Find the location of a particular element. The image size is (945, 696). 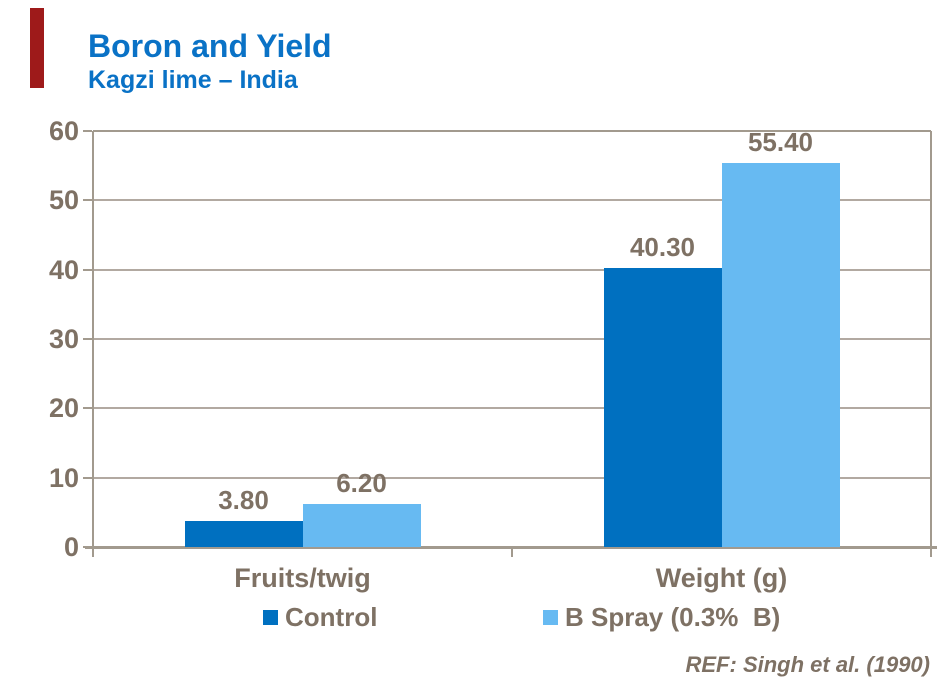

page-title: Boron and Yield is located at coordinates (210, 46).